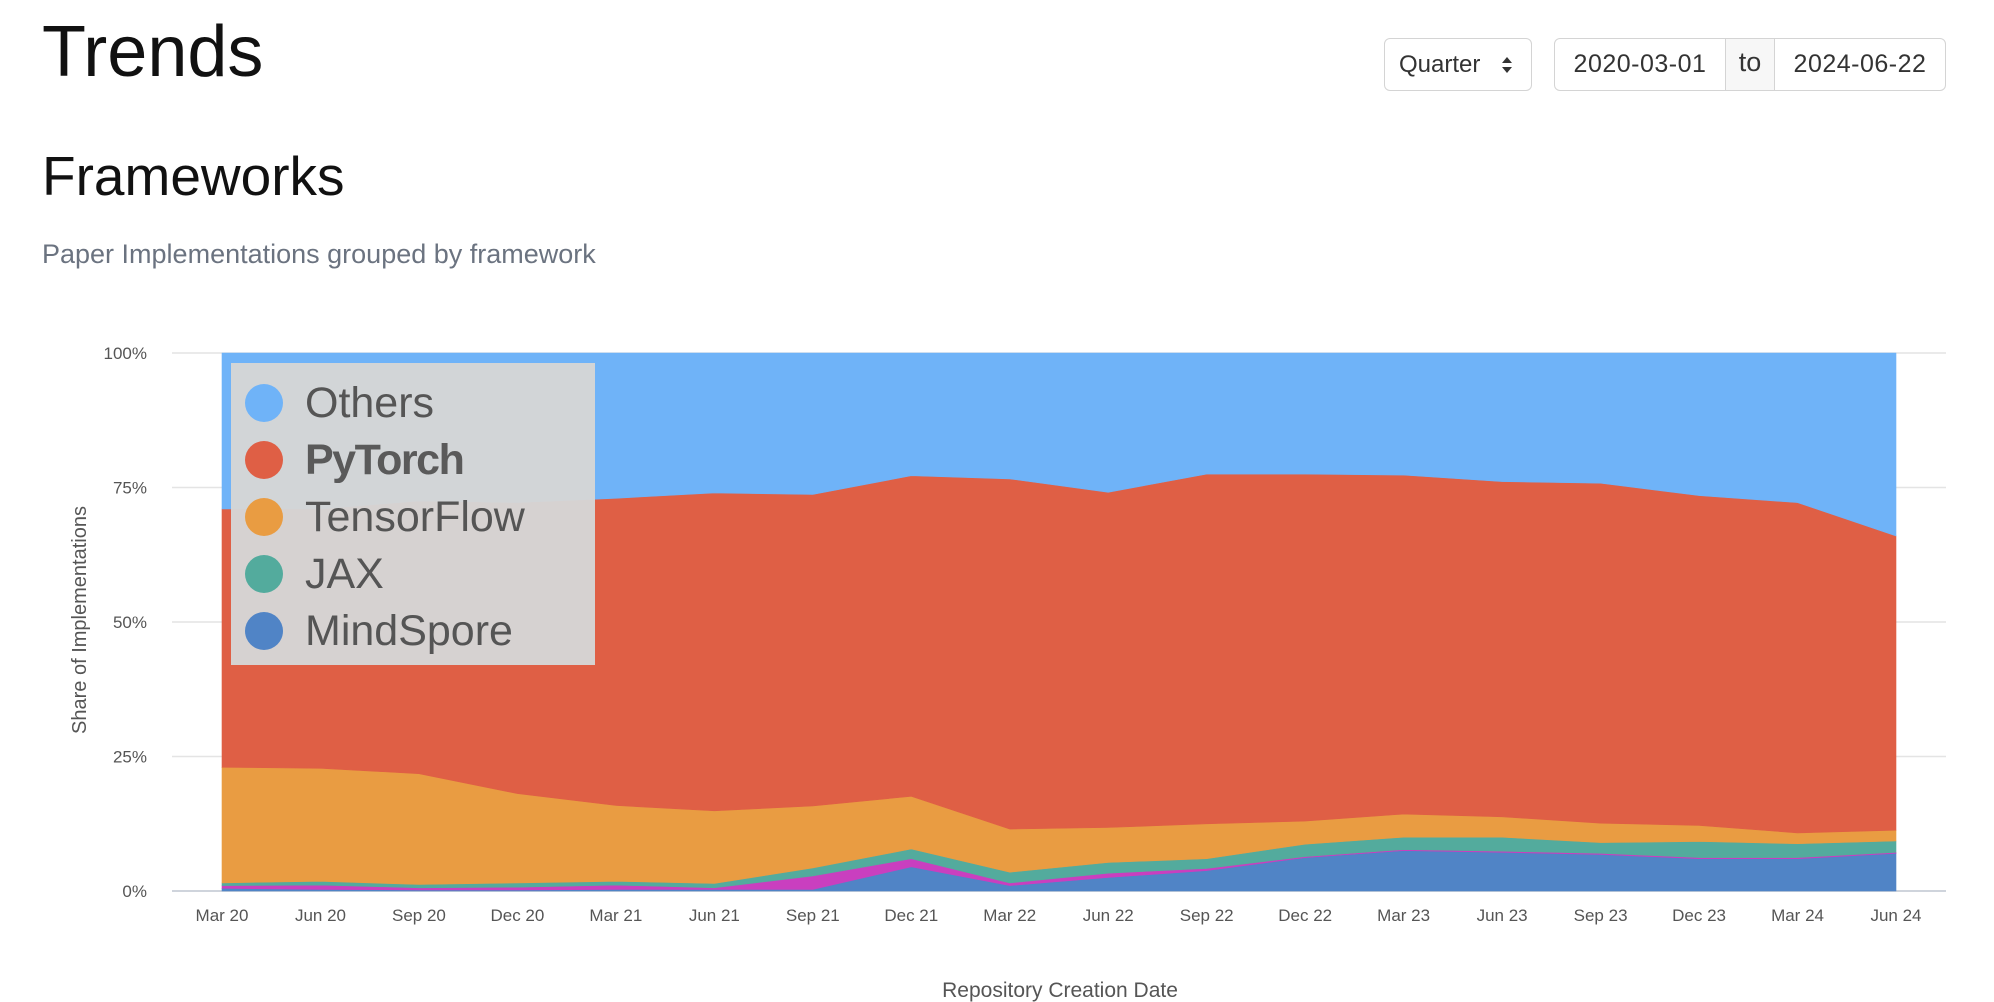  Describe the element at coordinates (264, 403) in the screenshot. I see `legend-dot-others` at that location.